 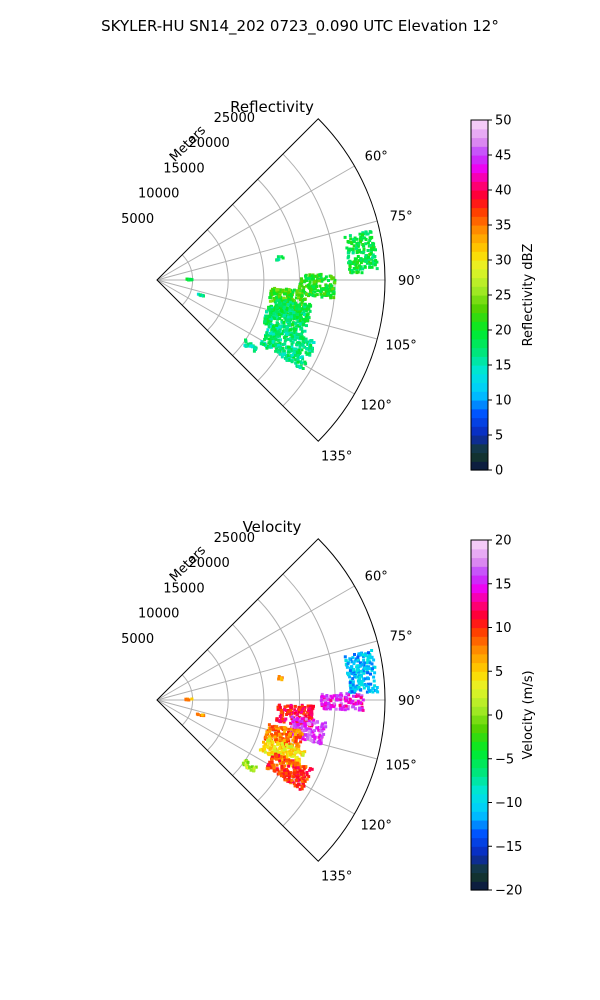 What do you see at coordinates (409, 281) in the screenshot?
I see `azimuth-tick-label: 90°` at bounding box center [409, 281].